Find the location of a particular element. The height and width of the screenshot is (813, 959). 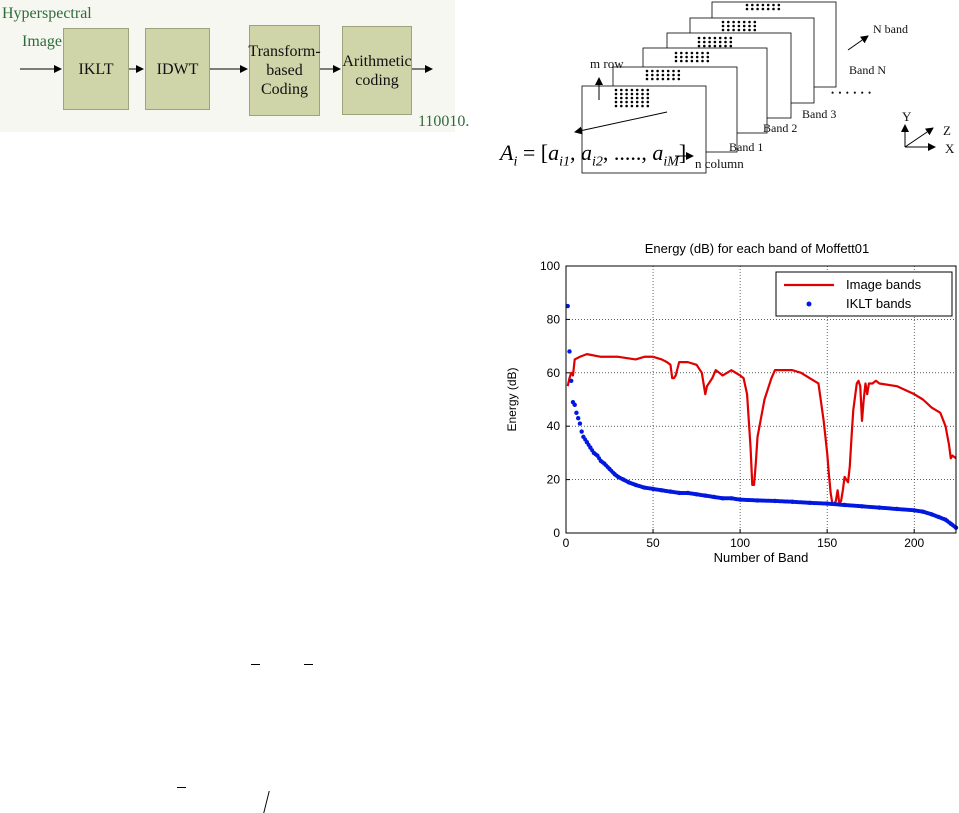

band-1-sheet is located at coordinates (644, 129).